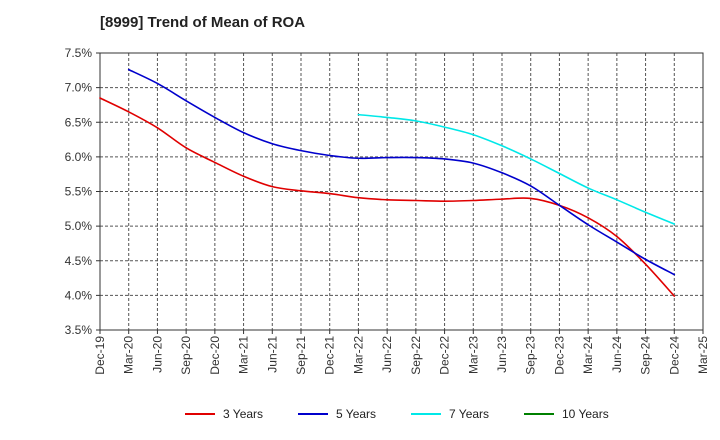 This screenshot has height=440, width=720. I want to click on x-tick-label: Dec-19, so click(100, 355).